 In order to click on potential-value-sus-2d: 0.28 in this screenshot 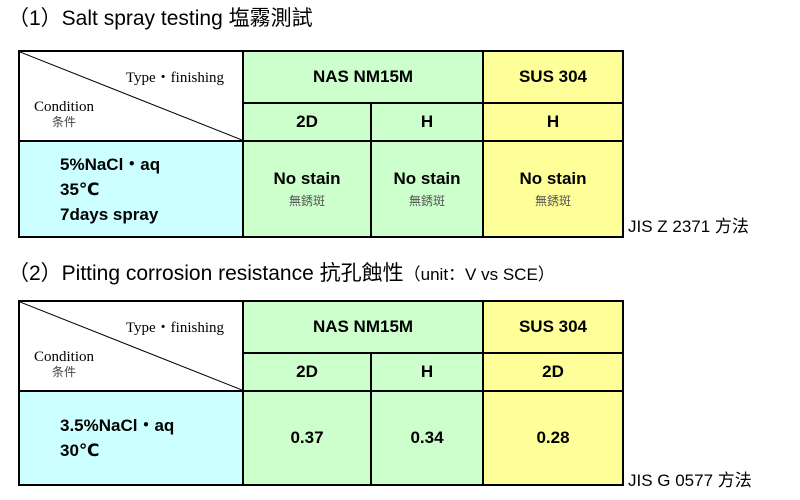, I will do `click(553, 438)`.